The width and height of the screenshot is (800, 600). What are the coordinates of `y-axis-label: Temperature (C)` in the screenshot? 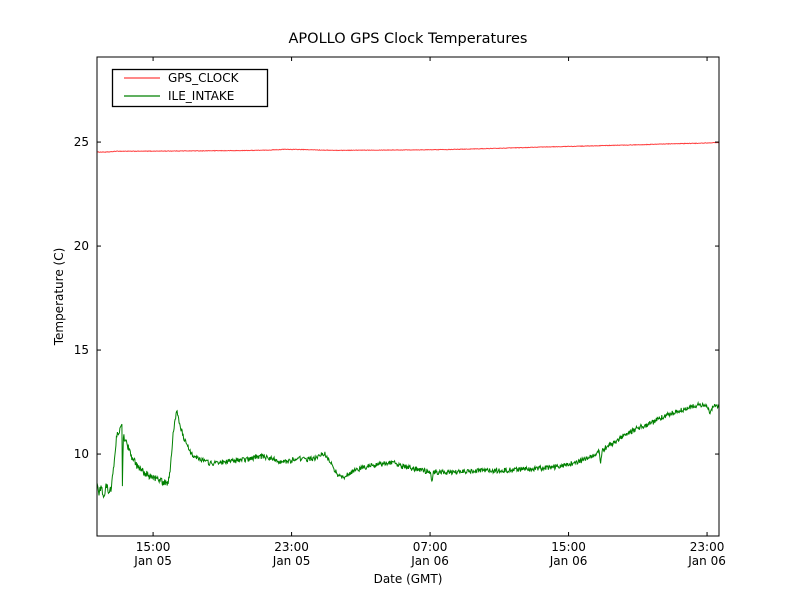 It's located at (59, 297).